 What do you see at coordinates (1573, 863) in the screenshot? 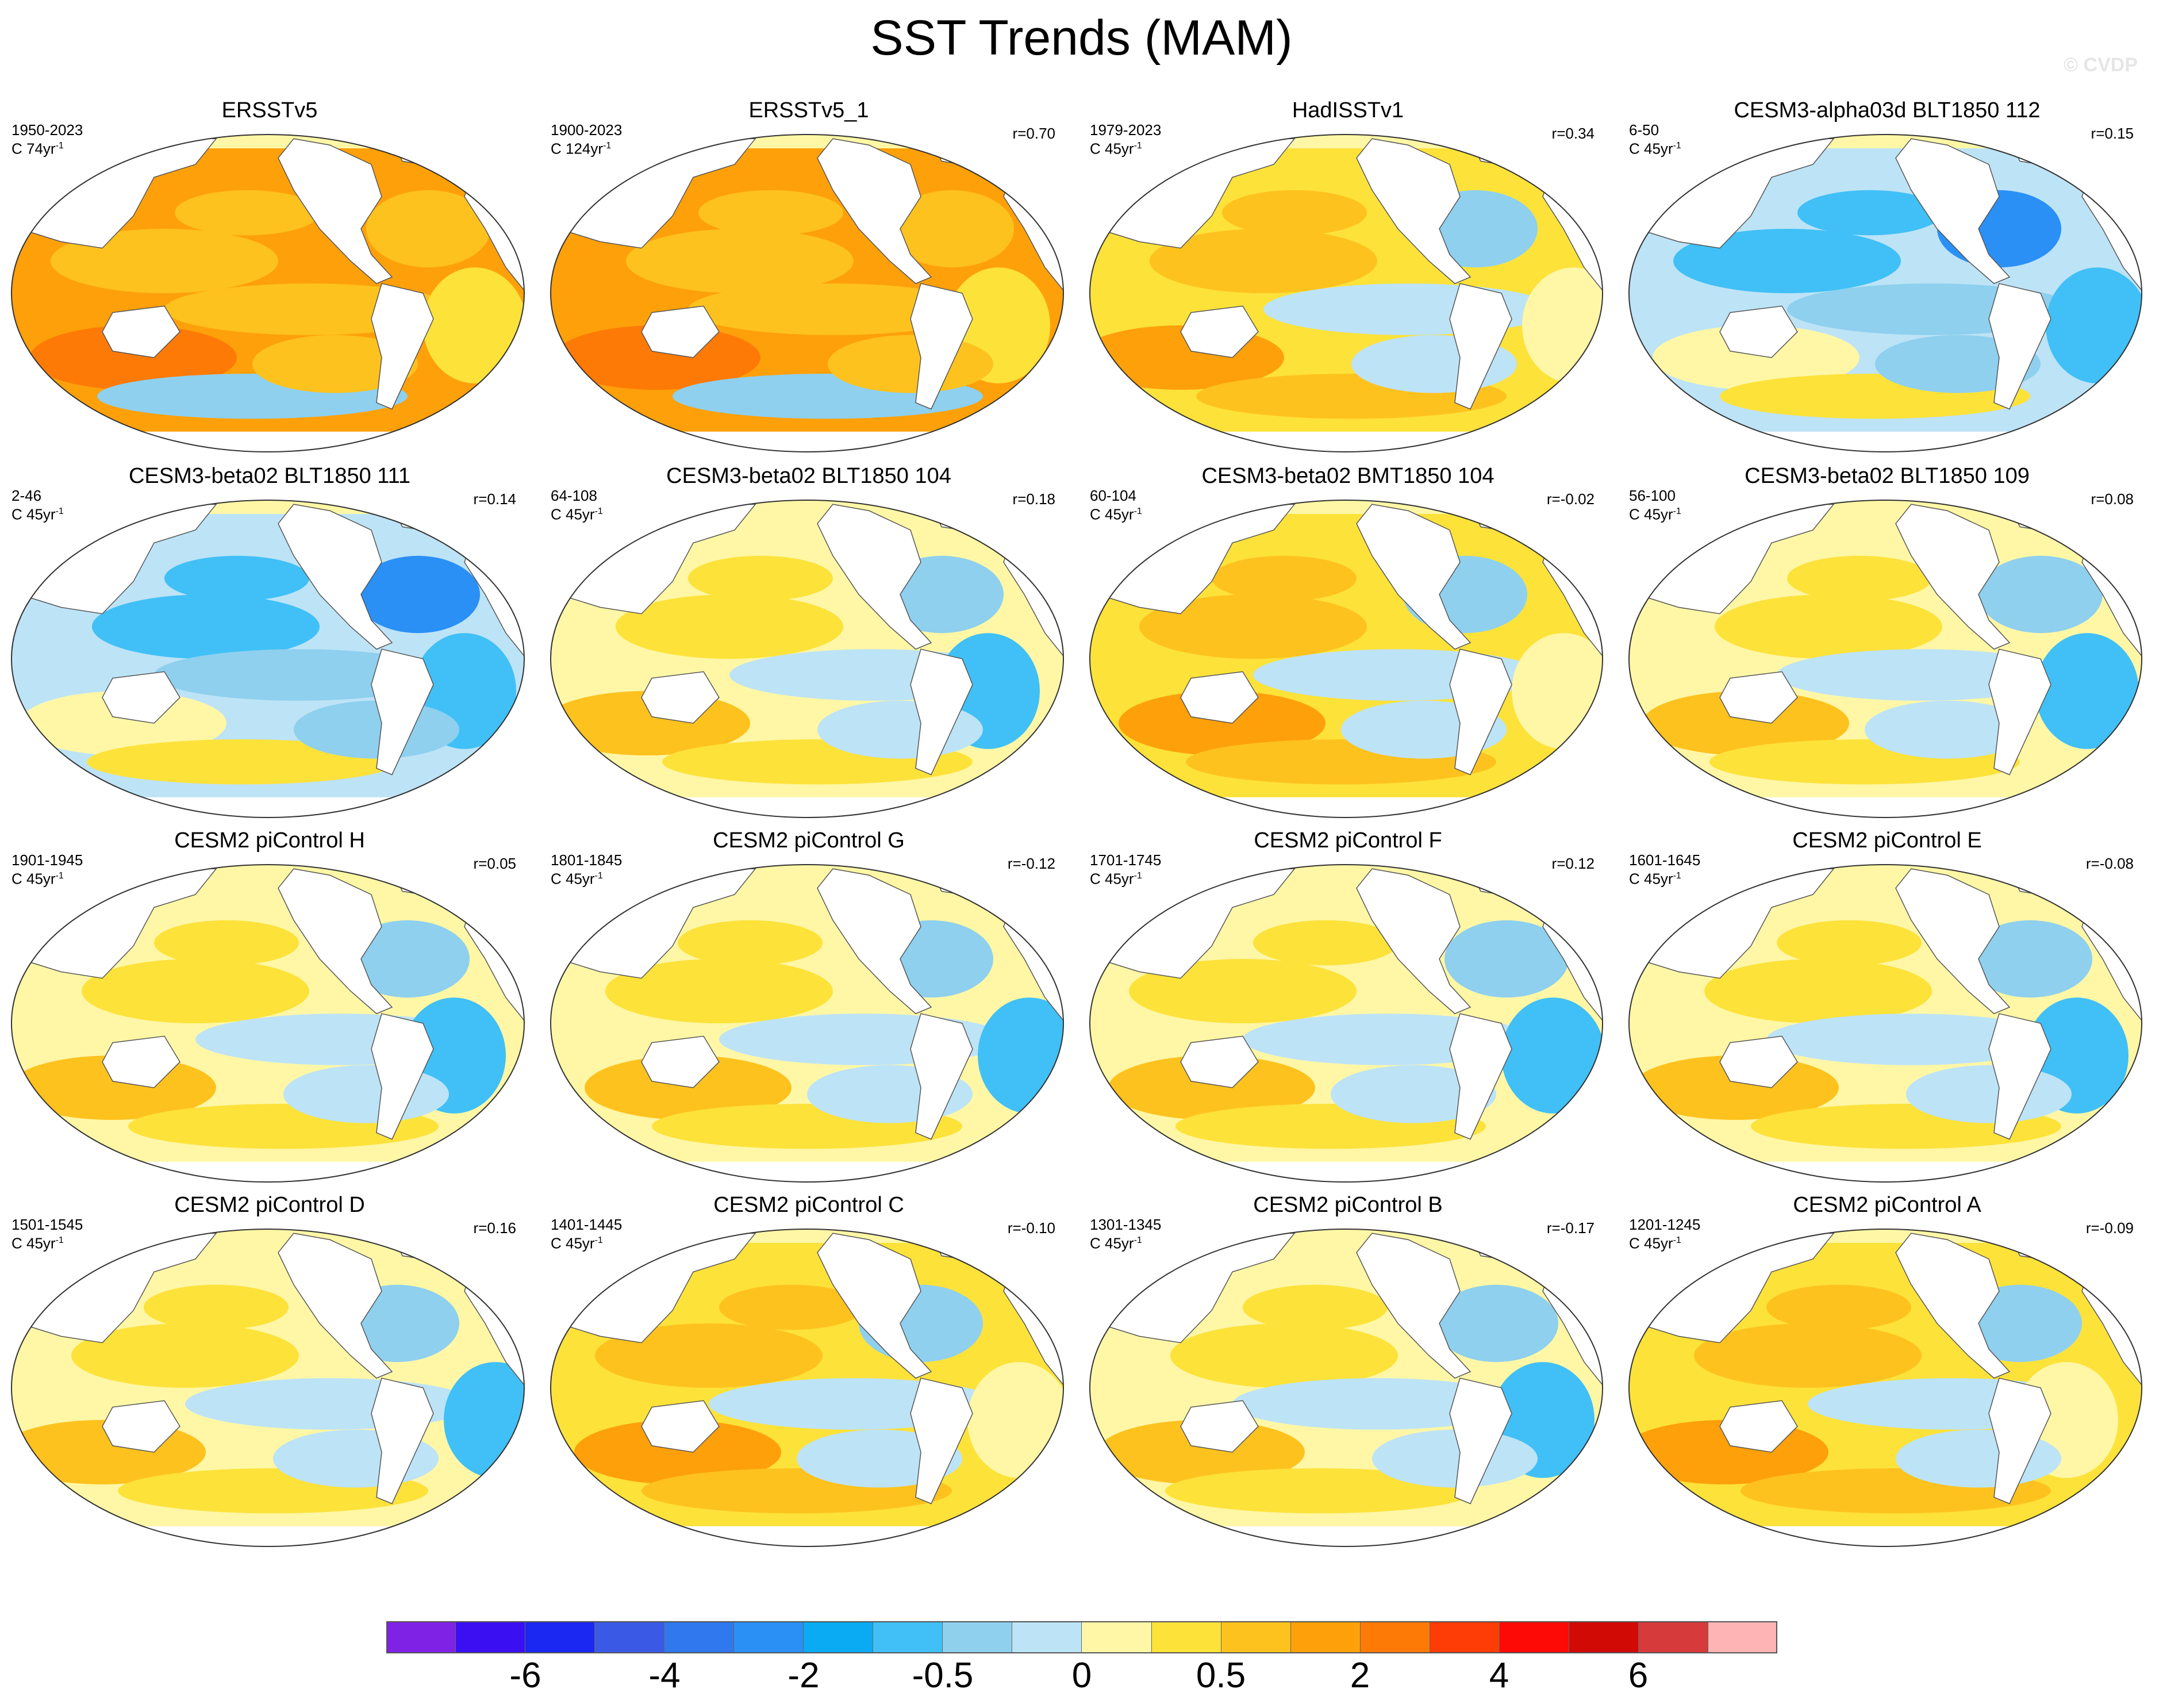
I see `panel-correlation: r=0.12` at bounding box center [1573, 863].